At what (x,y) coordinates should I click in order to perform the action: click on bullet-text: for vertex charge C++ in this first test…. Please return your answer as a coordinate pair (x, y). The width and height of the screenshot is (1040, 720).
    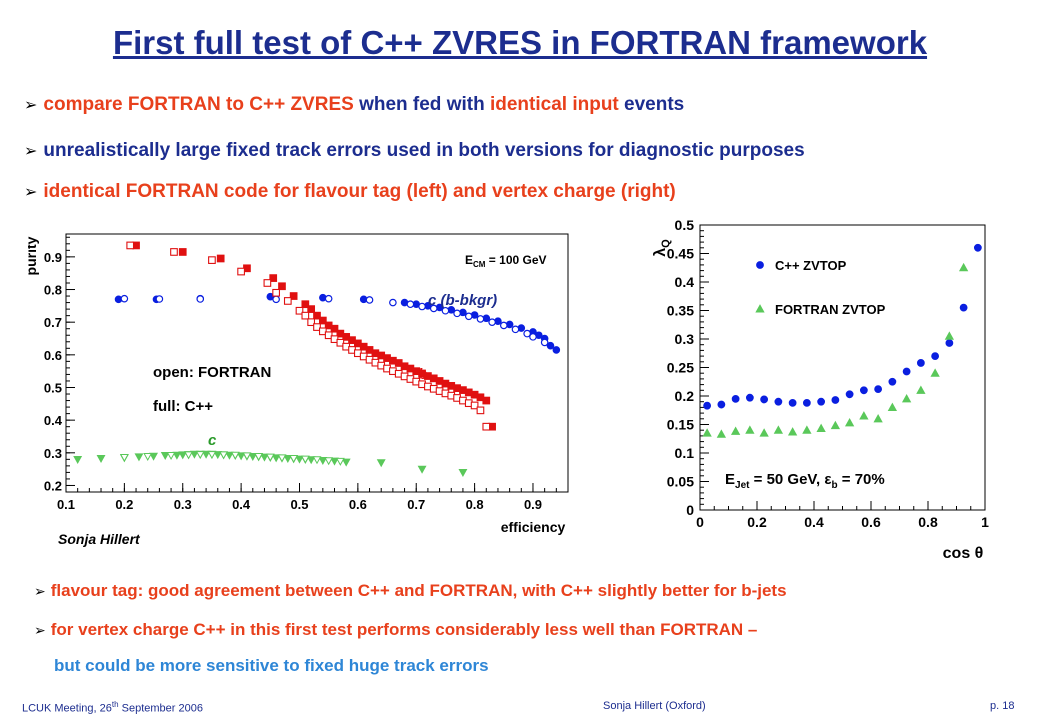
    Looking at the image, I should click on (404, 629).